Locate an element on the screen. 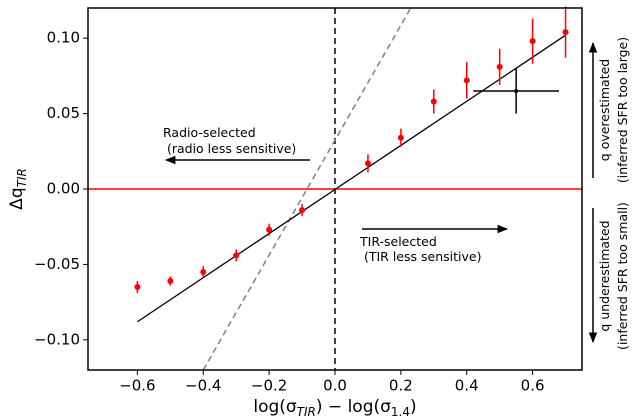 The width and height of the screenshot is (632, 420). x-tick-label: 0.2 is located at coordinates (401, 386).